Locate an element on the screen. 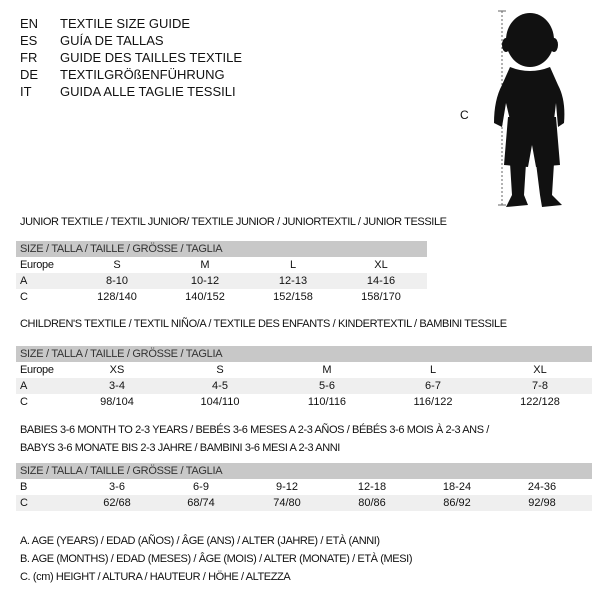 The width and height of the screenshot is (600, 600). table-row: Europe S M L XL is located at coordinates (221, 265).